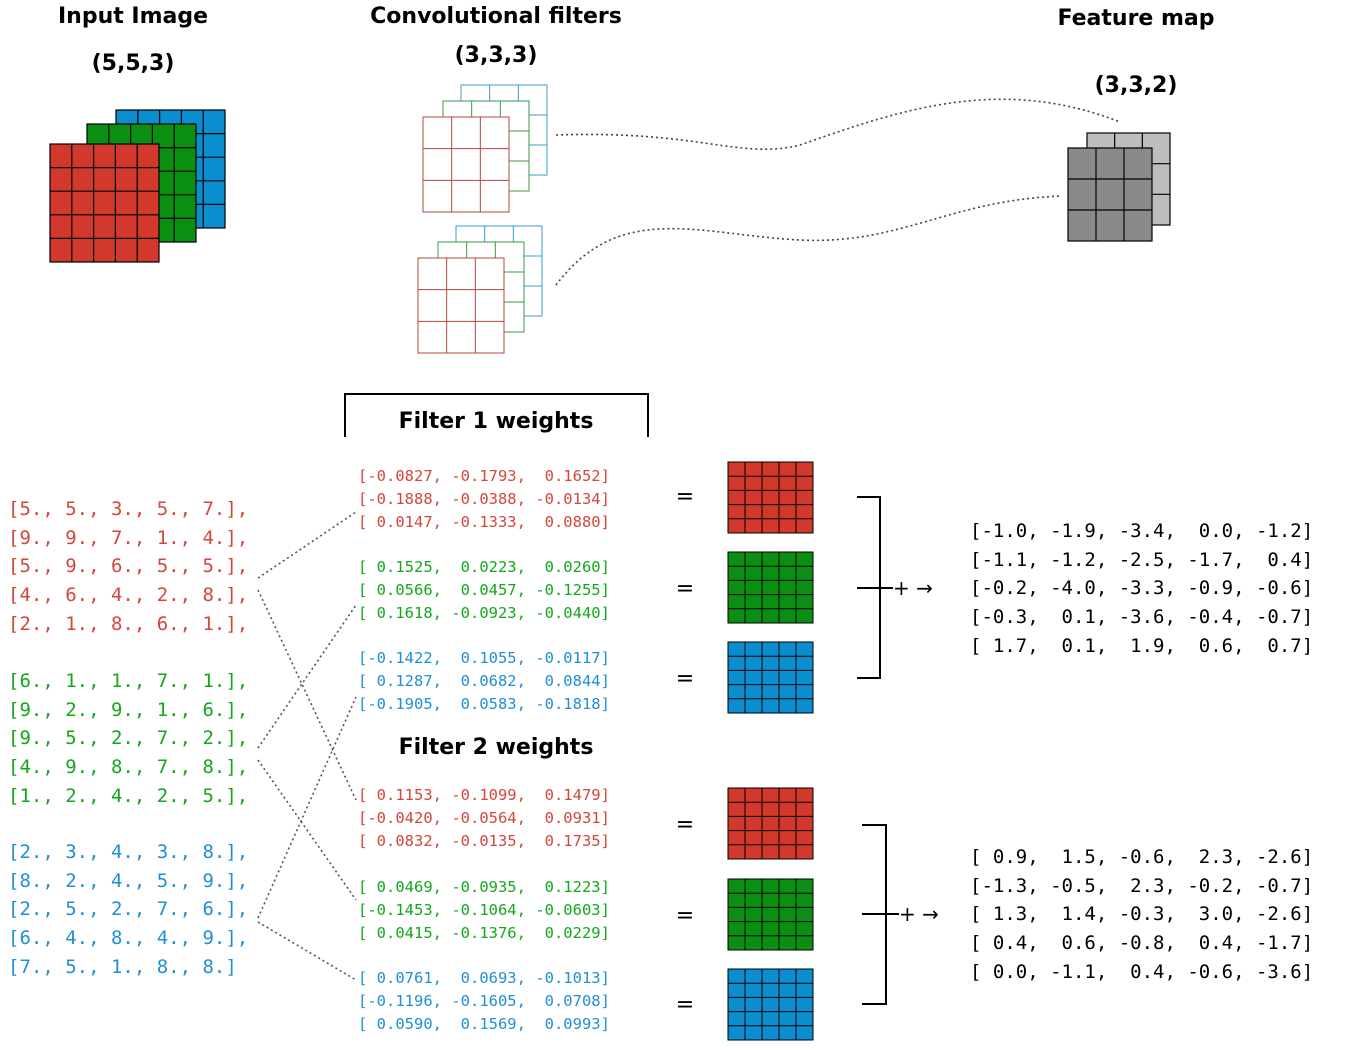 This screenshot has width=1359, height=1050. What do you see at coordinates (770, 497) in the screenshot?
I see `filter1-channel-result-red` at bounding box center [770, 497].